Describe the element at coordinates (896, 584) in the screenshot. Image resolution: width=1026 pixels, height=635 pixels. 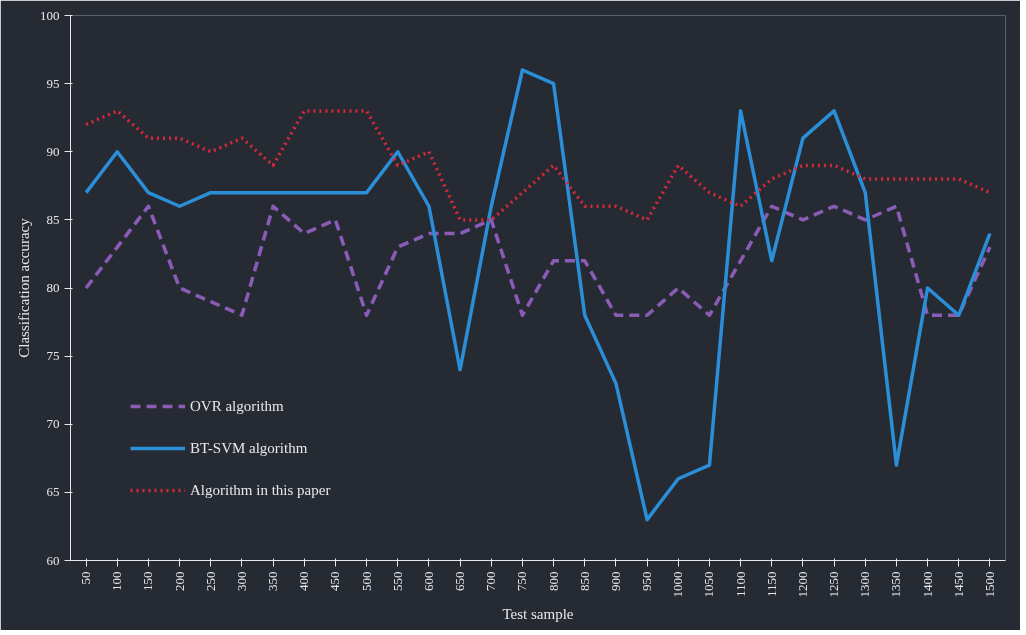
I see `x-tick-label: 1350` at that location.